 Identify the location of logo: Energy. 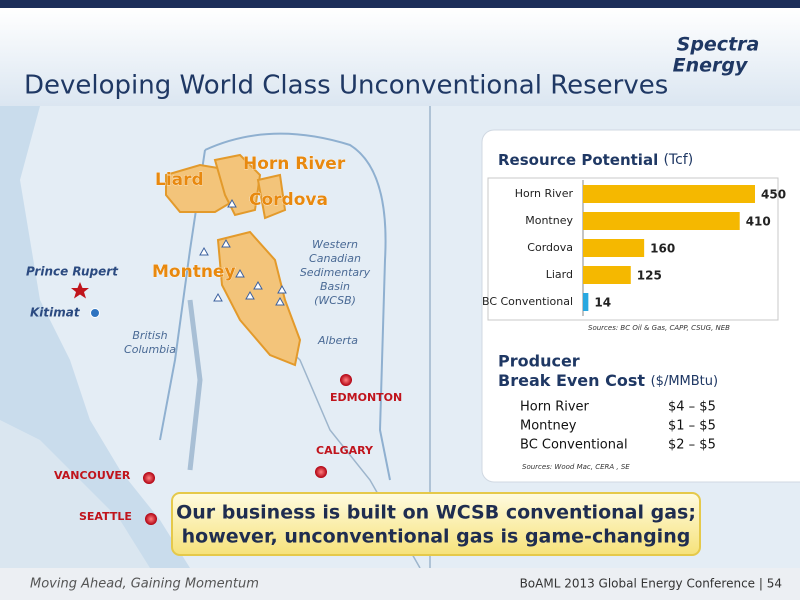
(711, 66).